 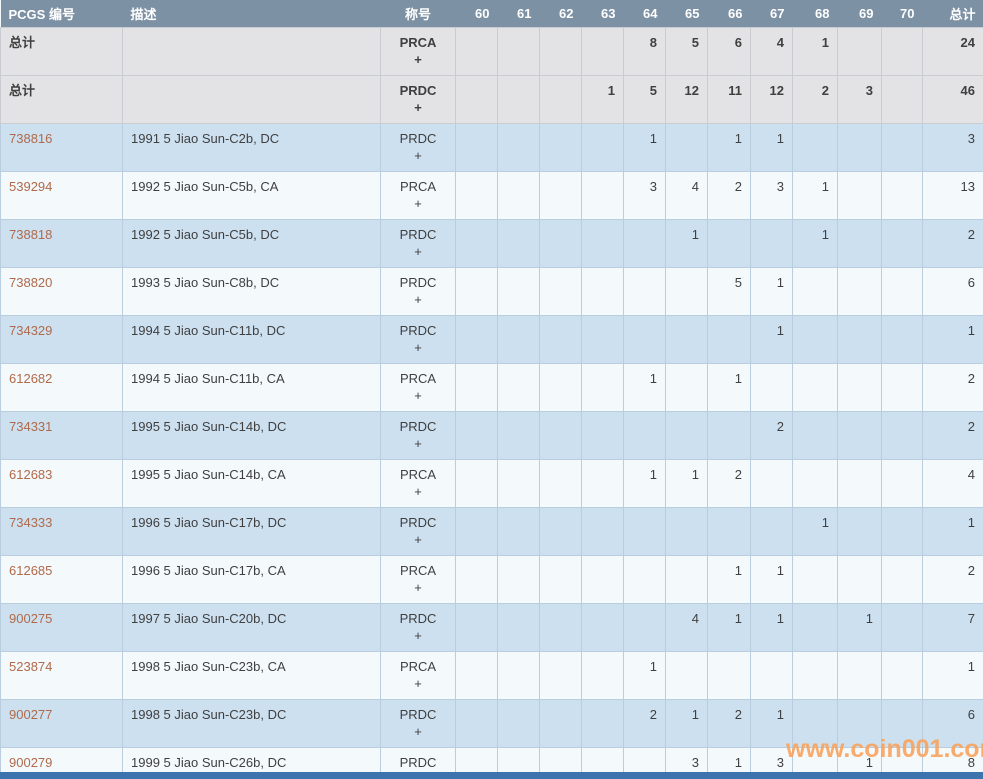 I want to click on pcgs-number-link: 612682, so click(x=31, y=378).